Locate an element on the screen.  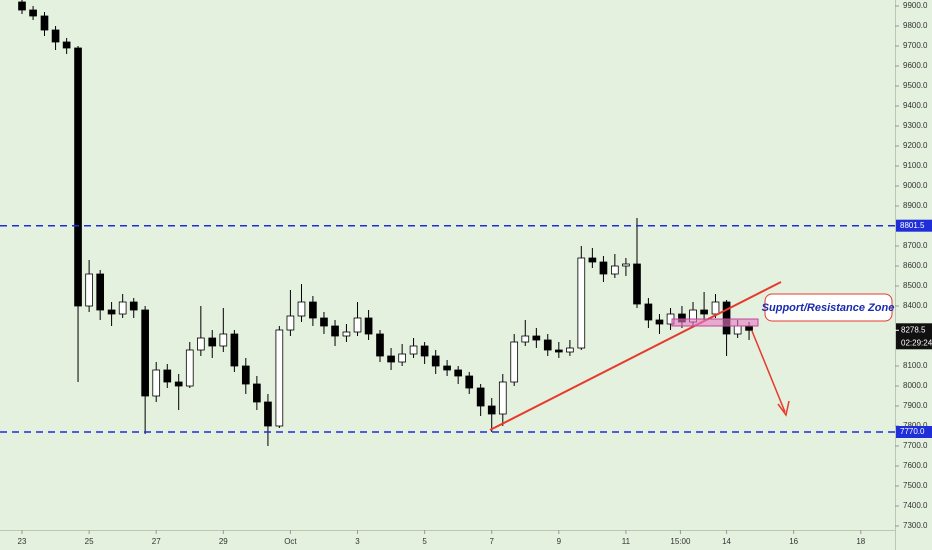
x-tick-label: 11 is located at coordinates (626, 541).